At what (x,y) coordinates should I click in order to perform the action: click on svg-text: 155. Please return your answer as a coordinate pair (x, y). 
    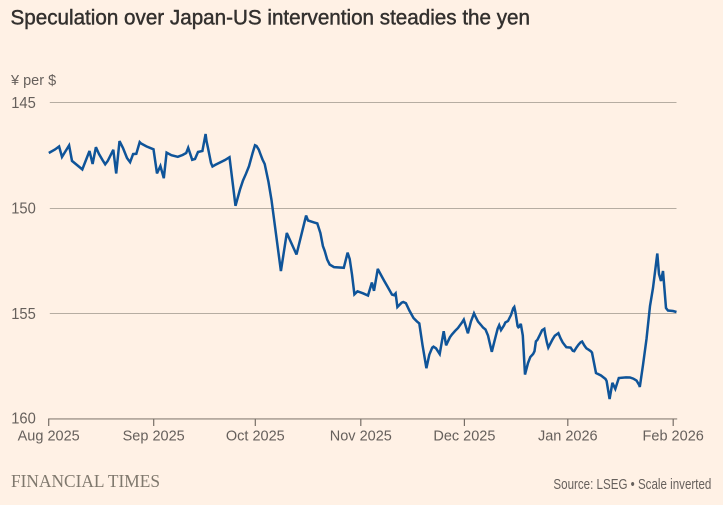
    Looking at the image, I should click on (23, 314).